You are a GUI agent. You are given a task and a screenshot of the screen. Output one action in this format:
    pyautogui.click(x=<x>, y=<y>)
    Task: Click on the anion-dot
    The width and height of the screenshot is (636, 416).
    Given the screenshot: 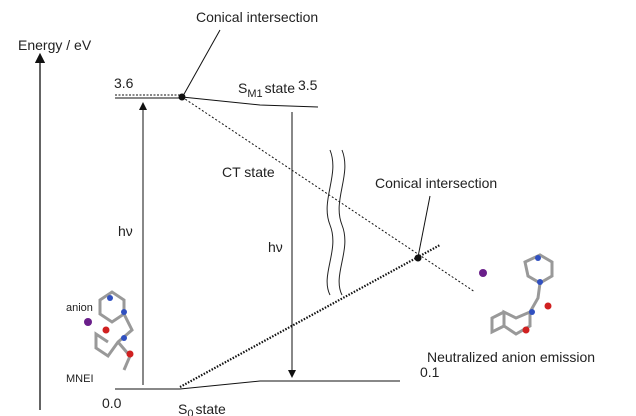 What is the action you would take?
    pyautogui.click(x=483, y=273)
    